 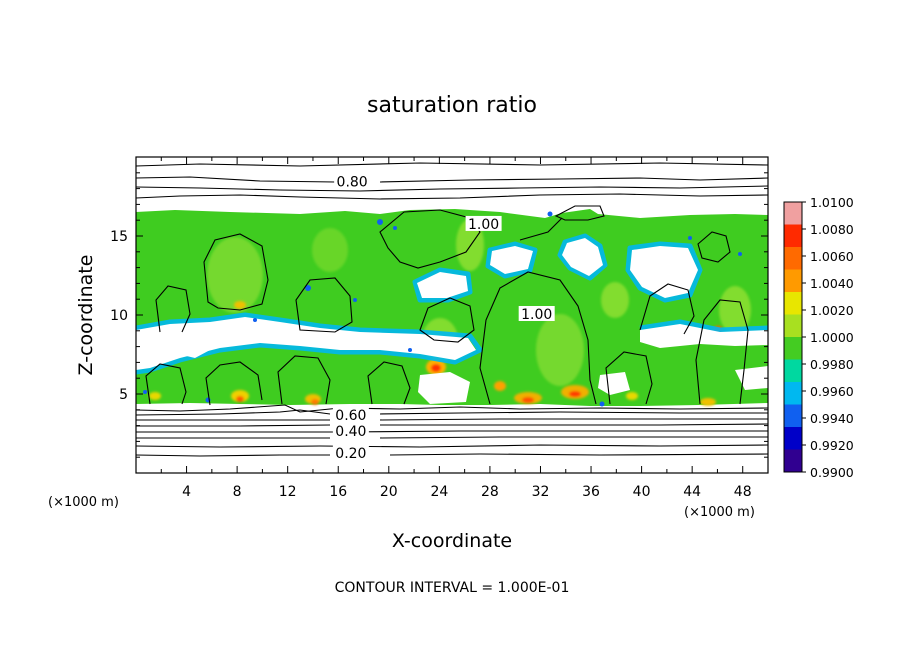 I want to click on contour-label: 0.20, so click(x=350, y=454).